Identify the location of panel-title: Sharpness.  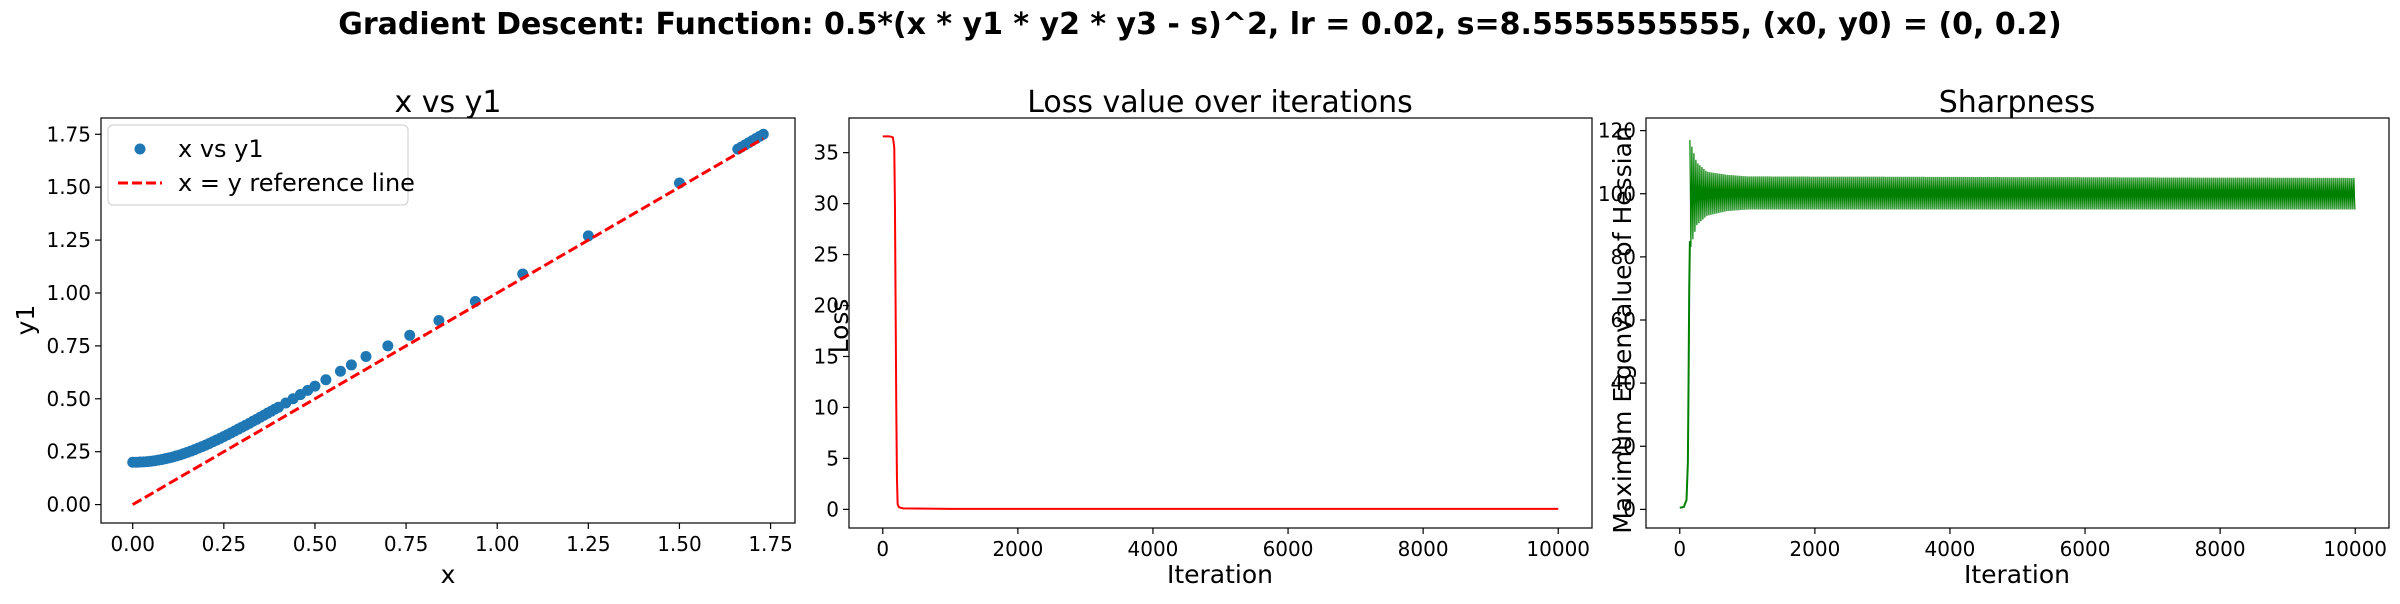
(2017, 102).